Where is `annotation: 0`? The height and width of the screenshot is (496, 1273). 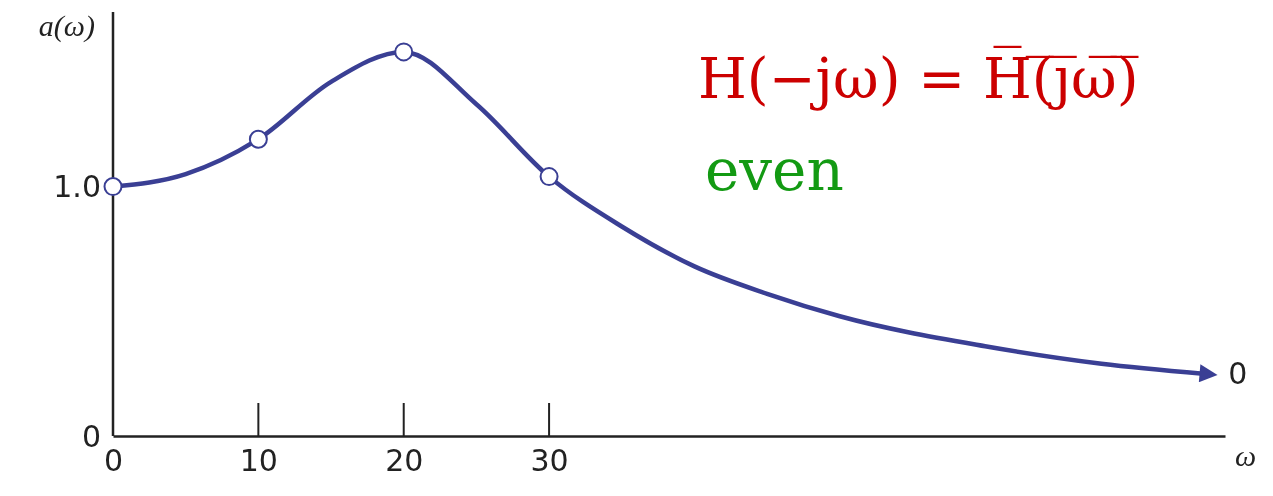
annotation: 0 is located at coordinates (1238, 374).